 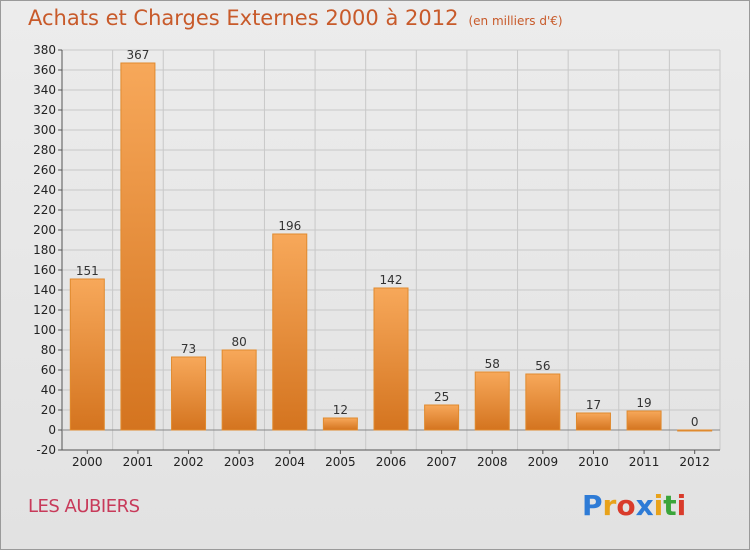 What do you see at coordinates (515, 21) in the screenshot?
I see `title-unit: (en milliers d'€)` at bounding box center [515, 21].